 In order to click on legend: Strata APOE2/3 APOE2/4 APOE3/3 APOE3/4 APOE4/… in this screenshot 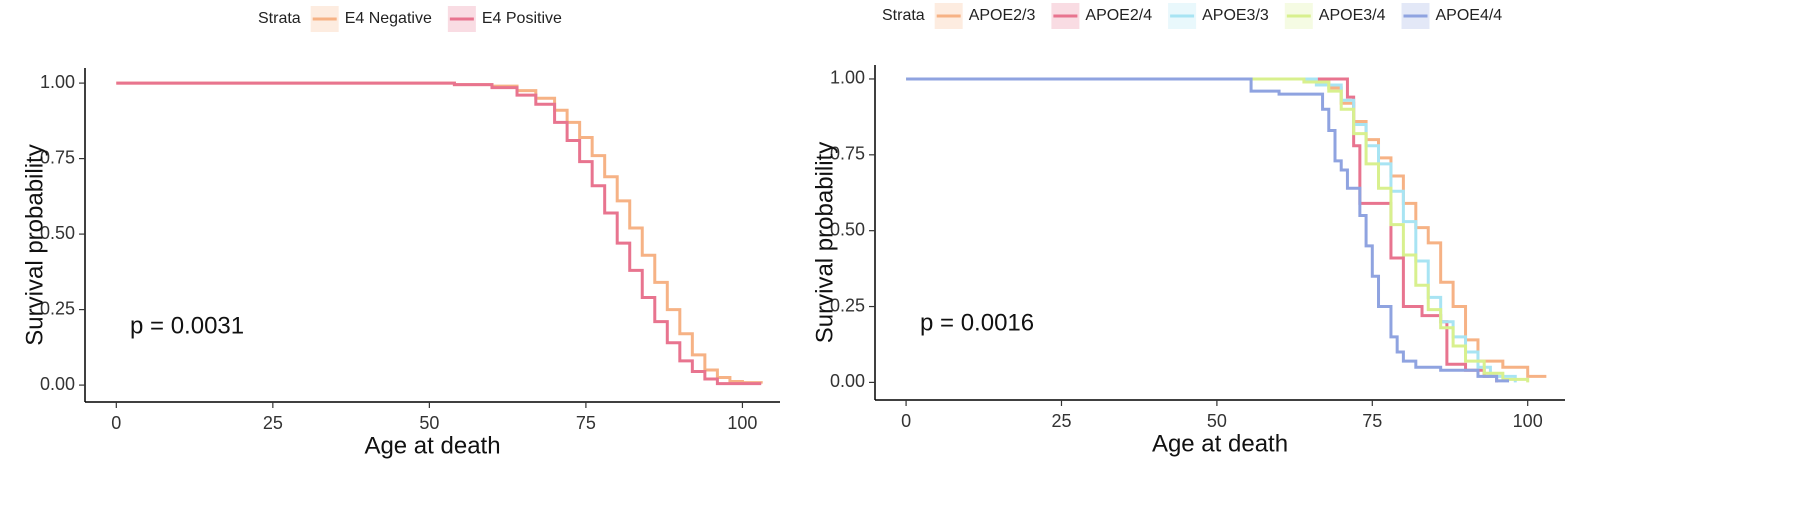, I will do `click(1192, 16)`.